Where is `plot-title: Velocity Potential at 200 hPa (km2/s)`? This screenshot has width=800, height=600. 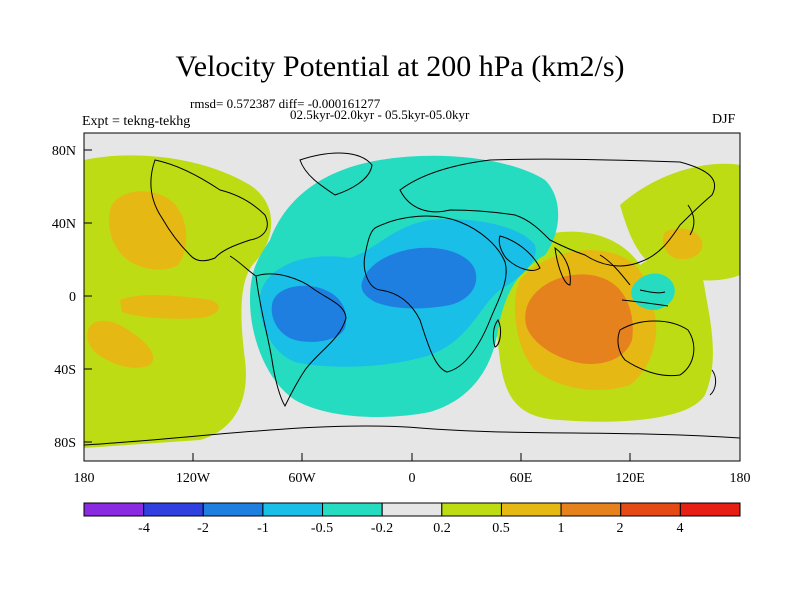 plot-title: Velocity Potential at 200 hPa (km2/s) is located at coordinates (400, 66).